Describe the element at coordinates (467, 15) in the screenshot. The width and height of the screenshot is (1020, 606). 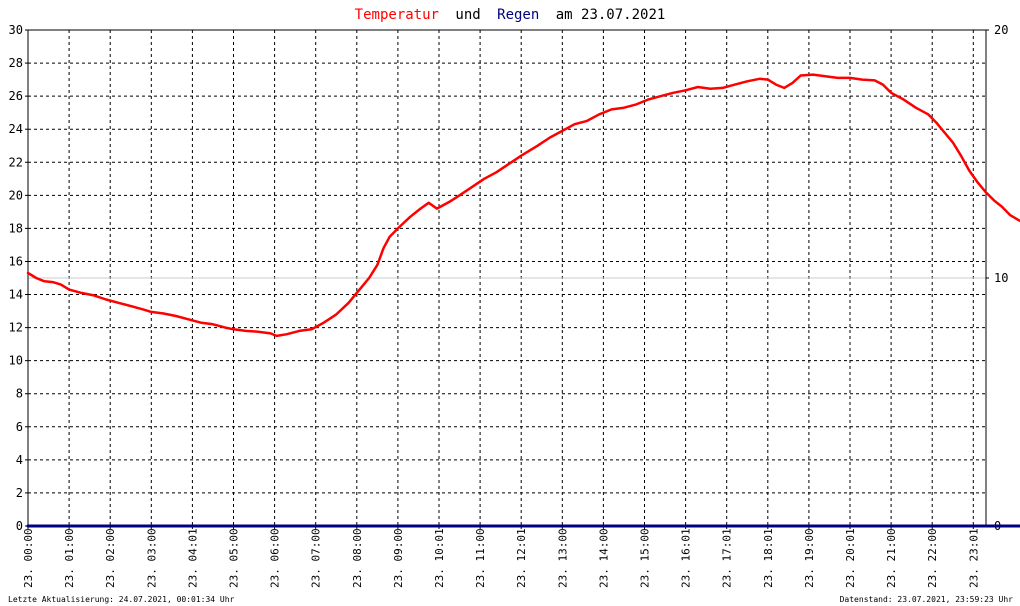
I see `title-und: und` at that location.